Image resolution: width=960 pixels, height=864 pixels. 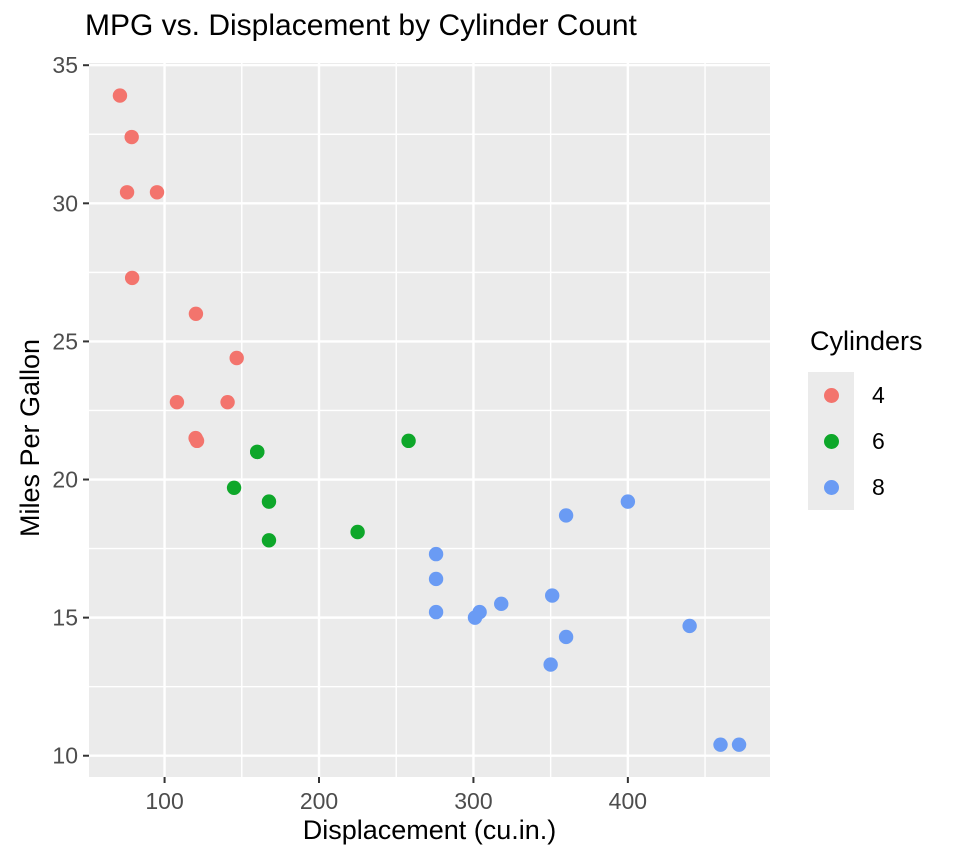 I want to click on y-tick-label: 15, so click(x=65, y=618).